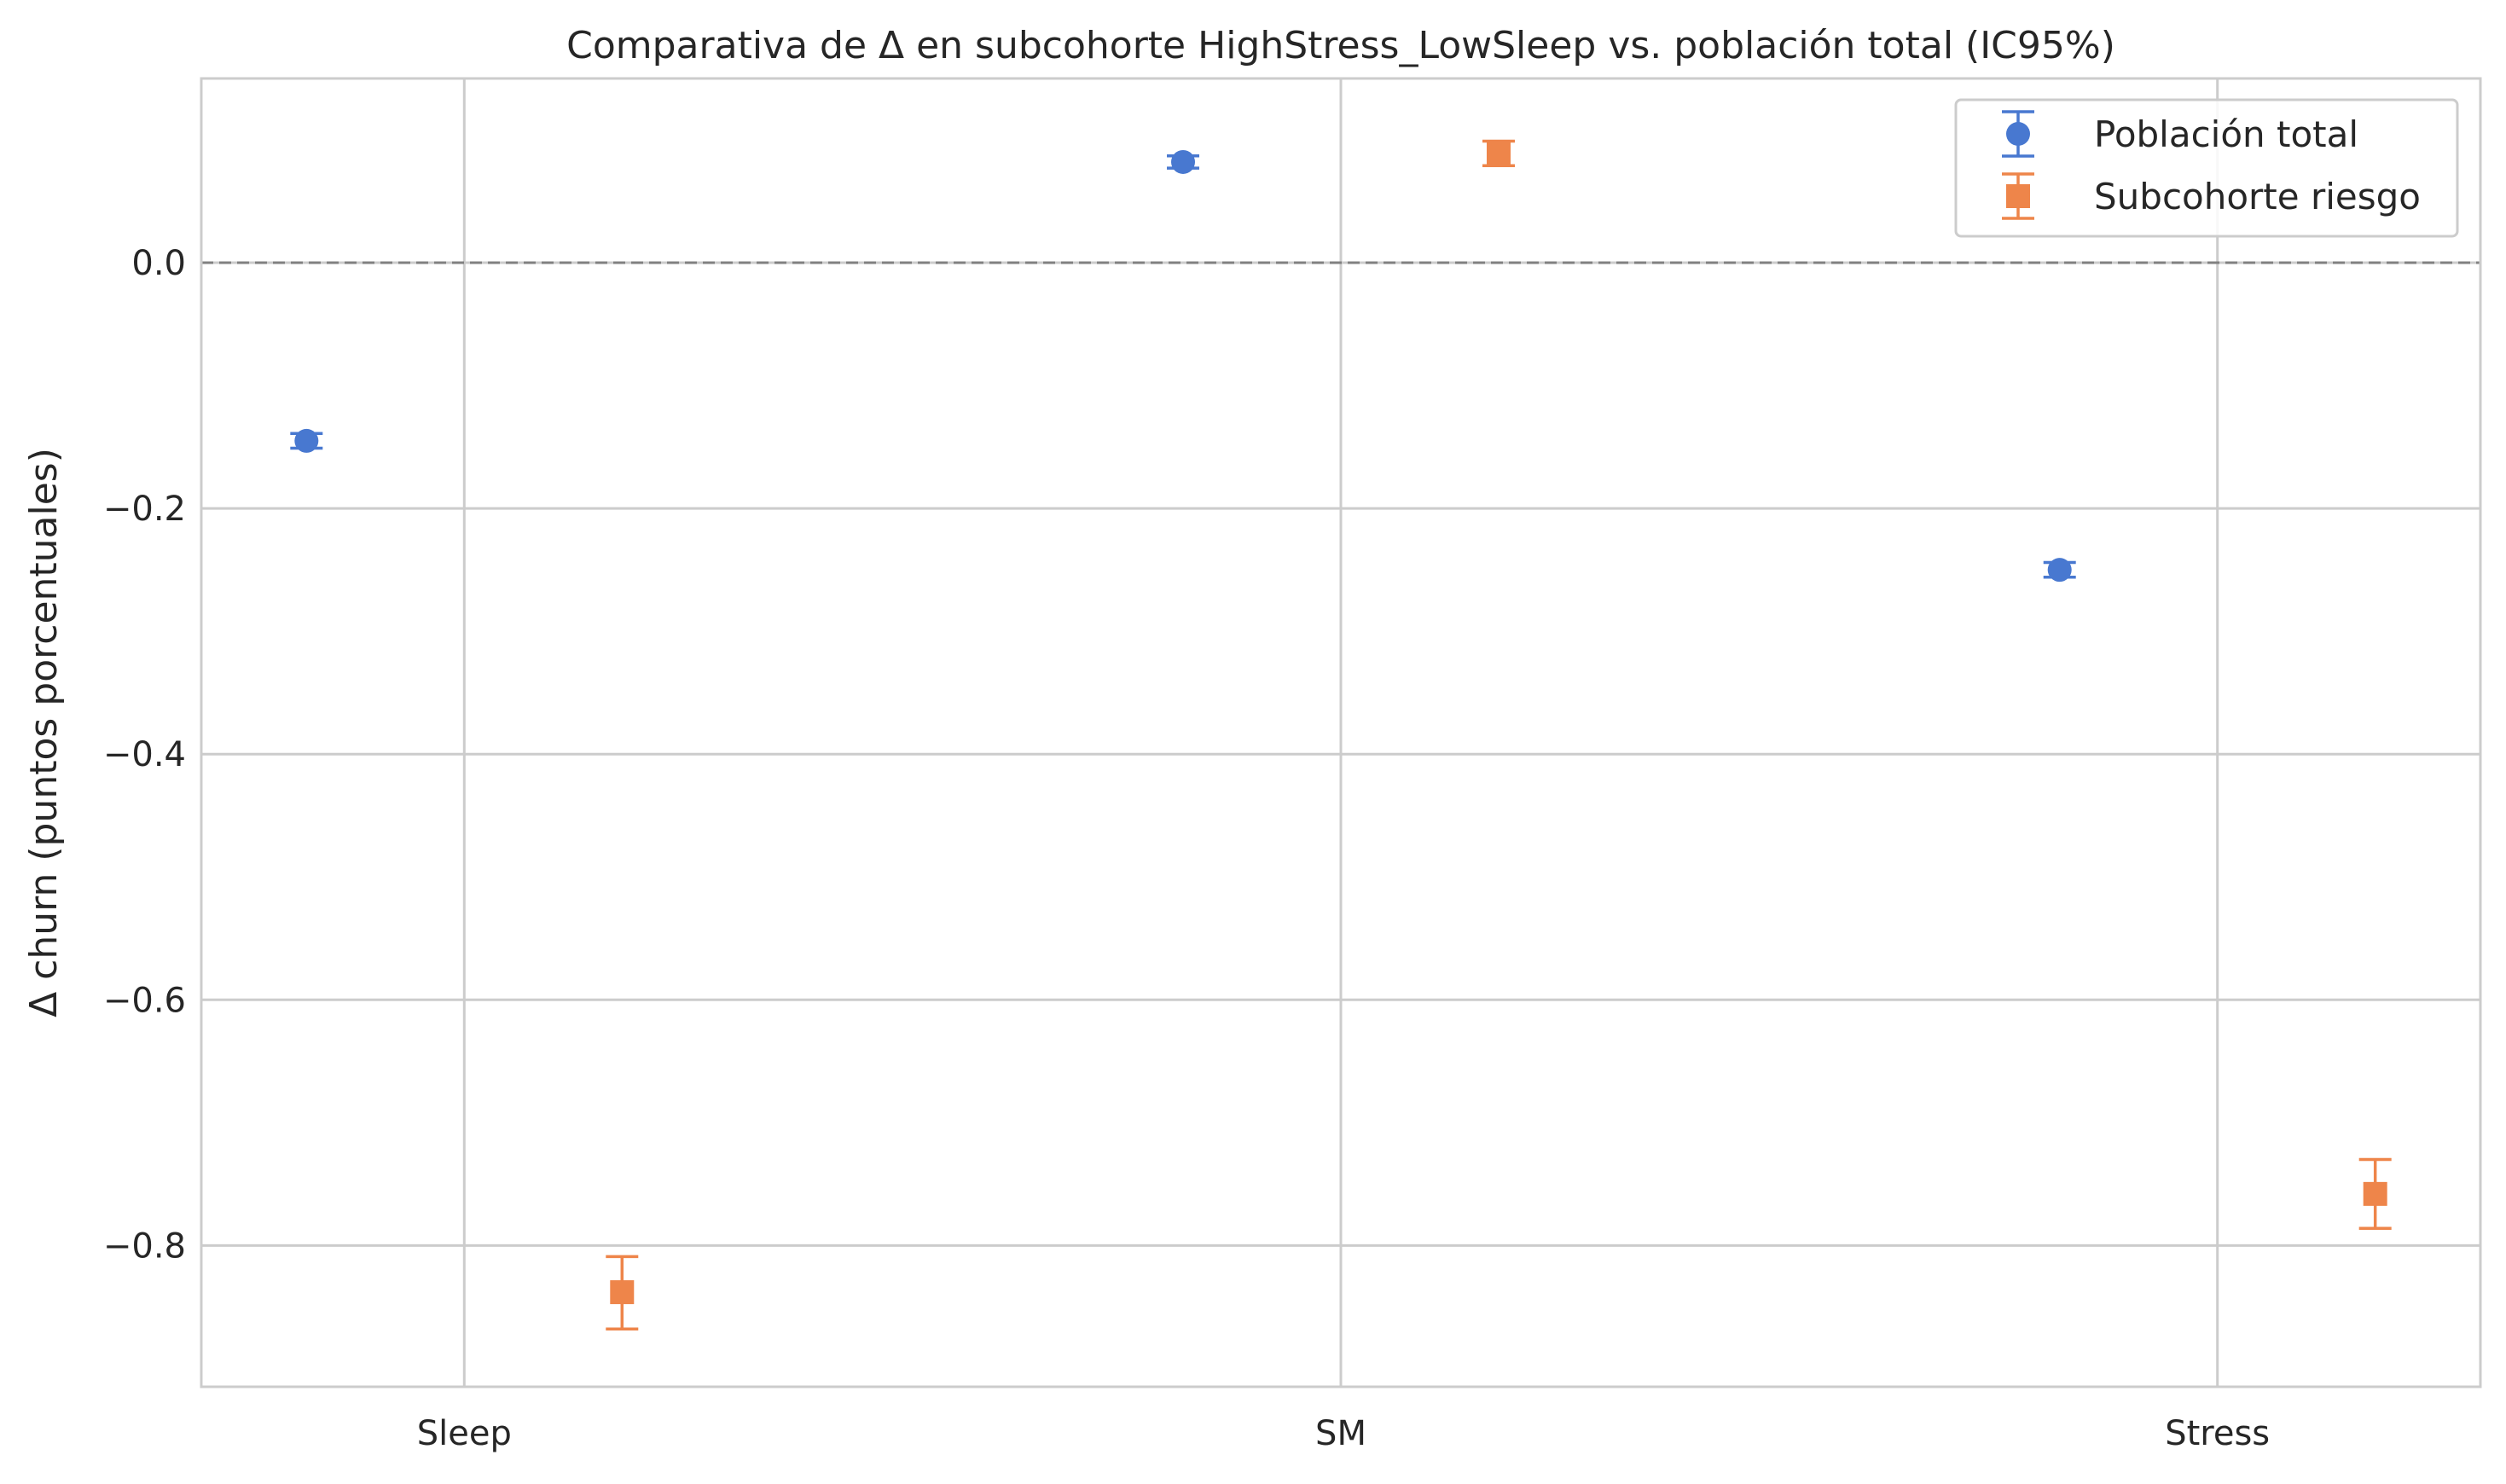 This screenshot has height=1484, width=2506. Describe the element at coordinates (2226, 134) in the screenshot. I see `legend-label: Población total` at that location.